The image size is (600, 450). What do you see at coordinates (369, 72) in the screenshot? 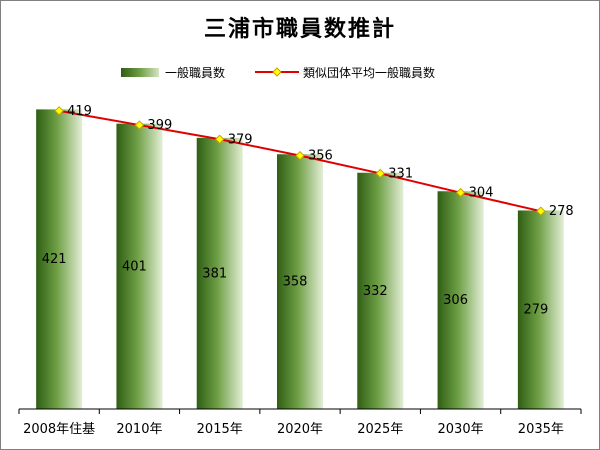
I see `legend-line-label: 類似団体平均一般職員数` at bounding box center [369, 72].